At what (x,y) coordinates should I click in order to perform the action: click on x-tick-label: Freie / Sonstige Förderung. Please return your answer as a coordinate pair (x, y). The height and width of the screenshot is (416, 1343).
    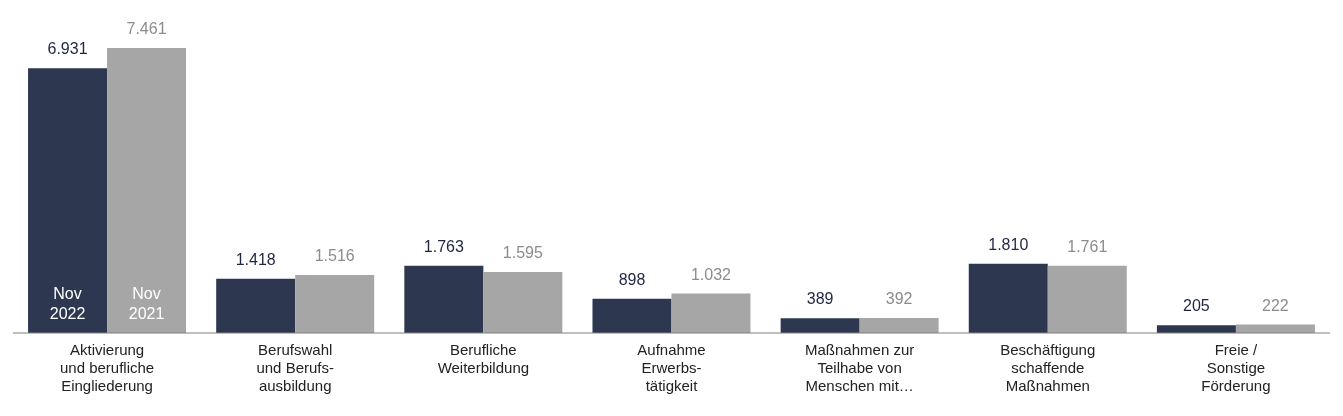
    Looking at the image, I should click on (1236, 367).